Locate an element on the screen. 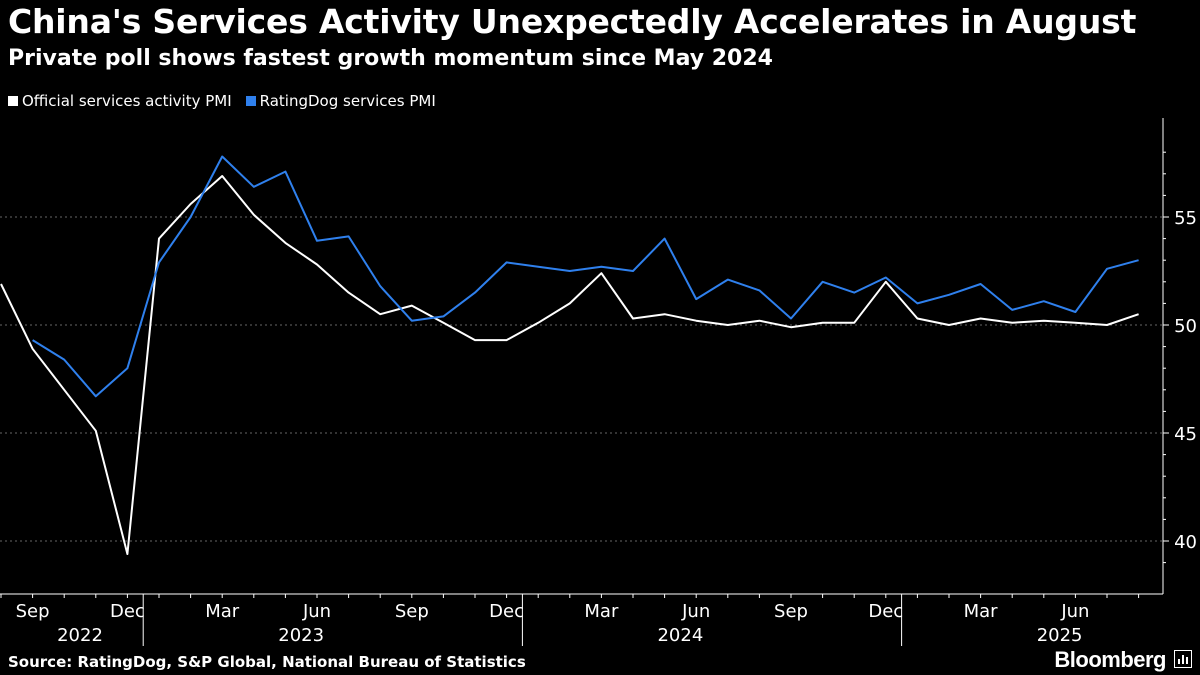 This screenshot has height=675, width=1200. bar-chart-icon is located at coordinates (1183, 659).